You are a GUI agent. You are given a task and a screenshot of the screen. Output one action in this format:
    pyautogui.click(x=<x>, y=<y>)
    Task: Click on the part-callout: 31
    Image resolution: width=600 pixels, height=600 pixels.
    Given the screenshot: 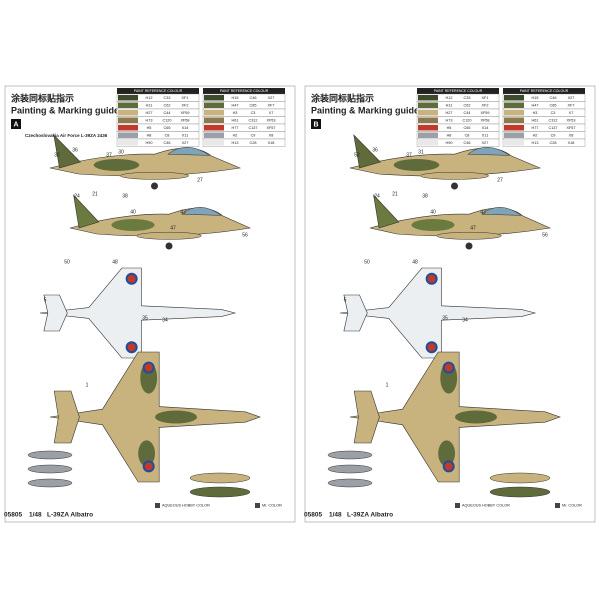 What is the action you would take?
    pyautogui.click(x=421, y=152)
    